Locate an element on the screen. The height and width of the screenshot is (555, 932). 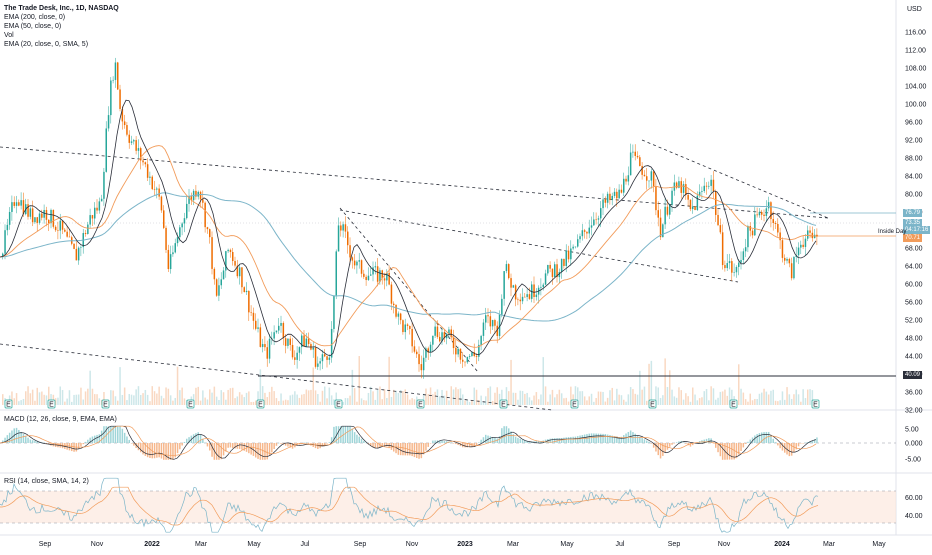
inside-day-annotation: Inside Day is located at coordinates (892, 232).